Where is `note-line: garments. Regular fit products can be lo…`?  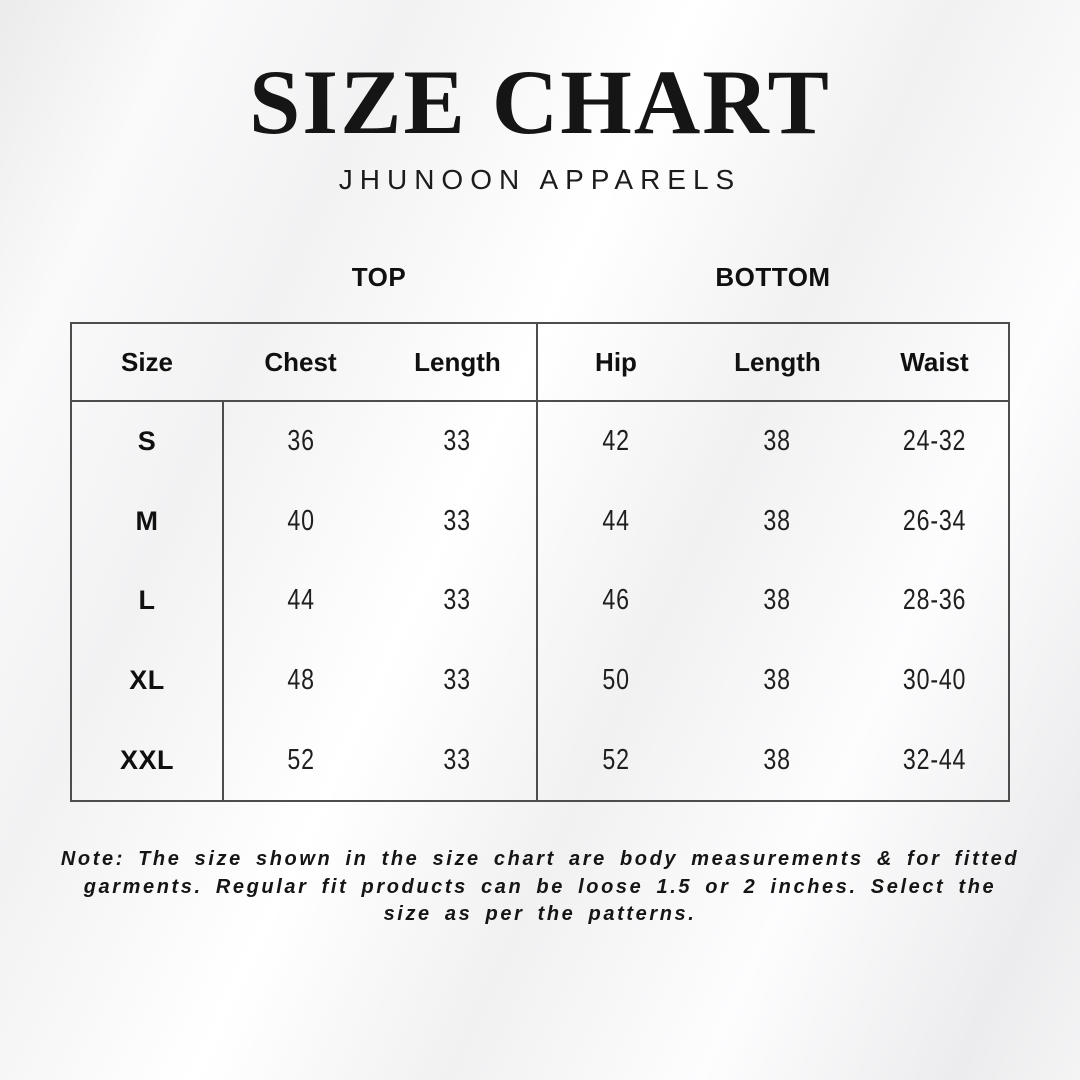 note-line: garments. Regular fit products can be lo… is located at coordinates (540, 886).